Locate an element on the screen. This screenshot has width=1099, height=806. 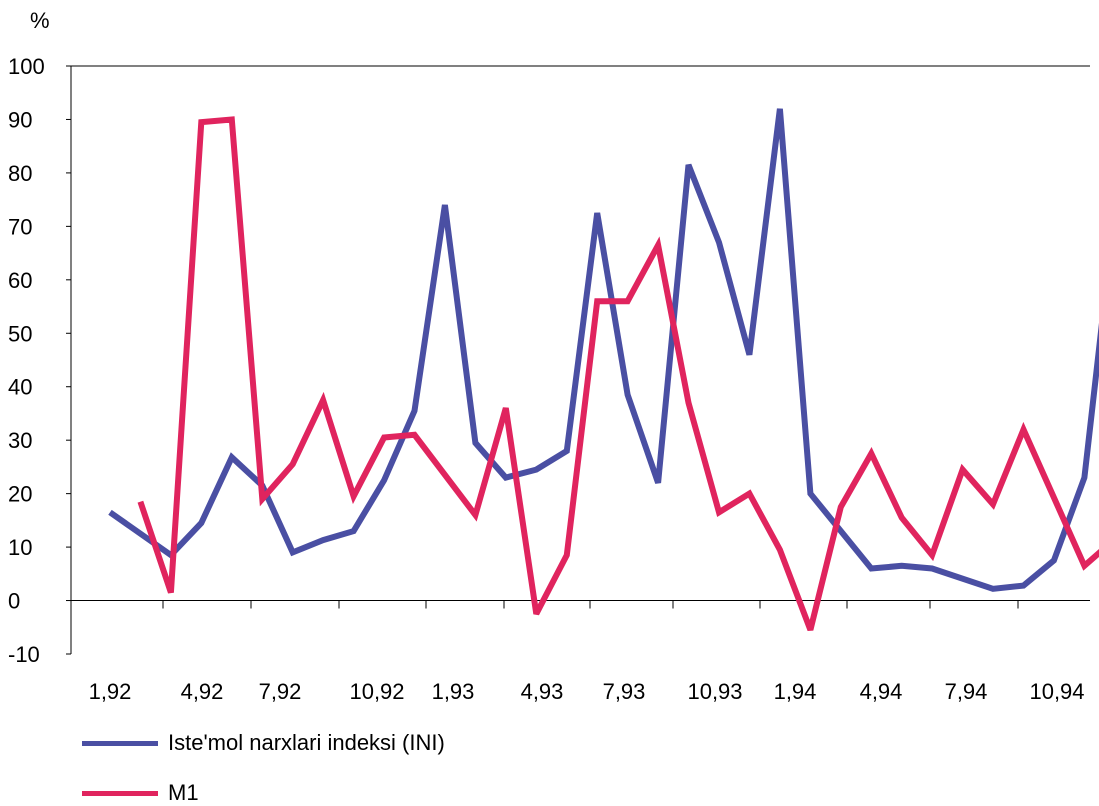
x-tick-label: 1,94 is located at coordinates (795, 691).